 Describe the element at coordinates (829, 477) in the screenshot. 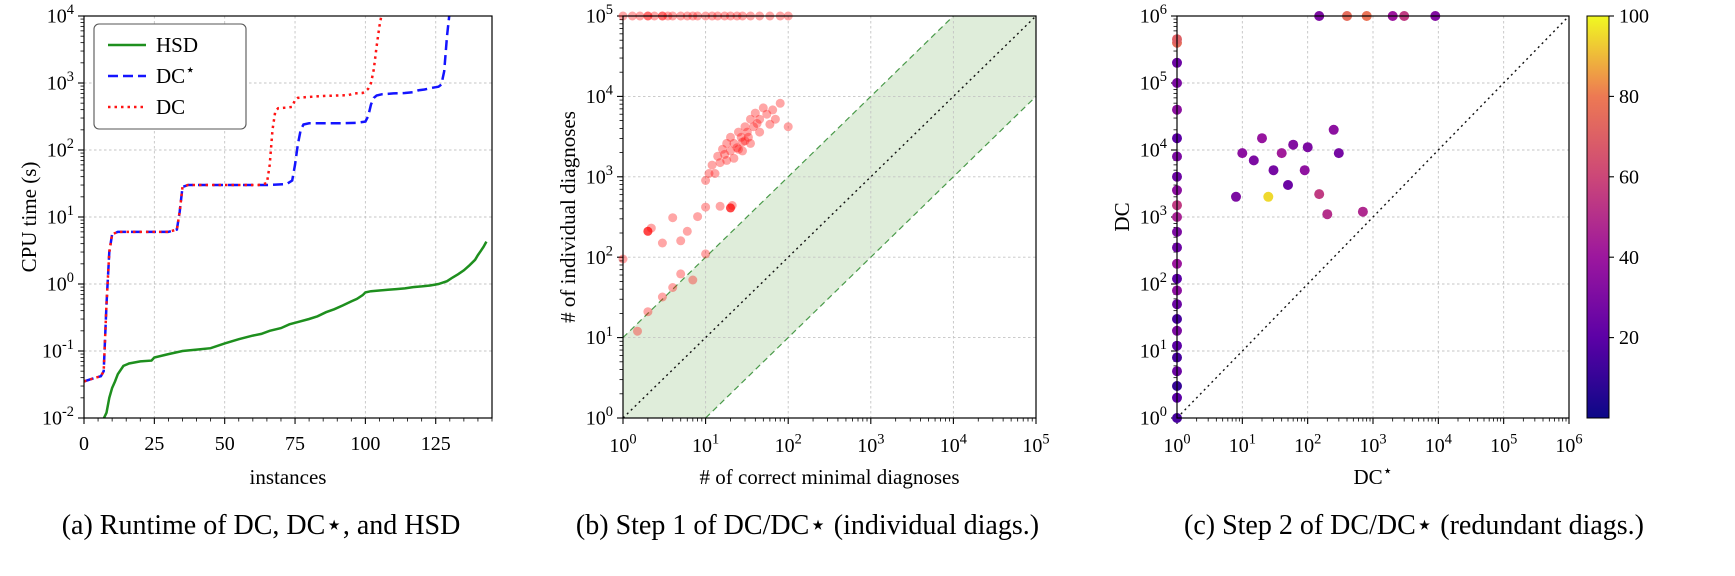

I see `svg-text: # of correct minimal diagnoses` at that location.